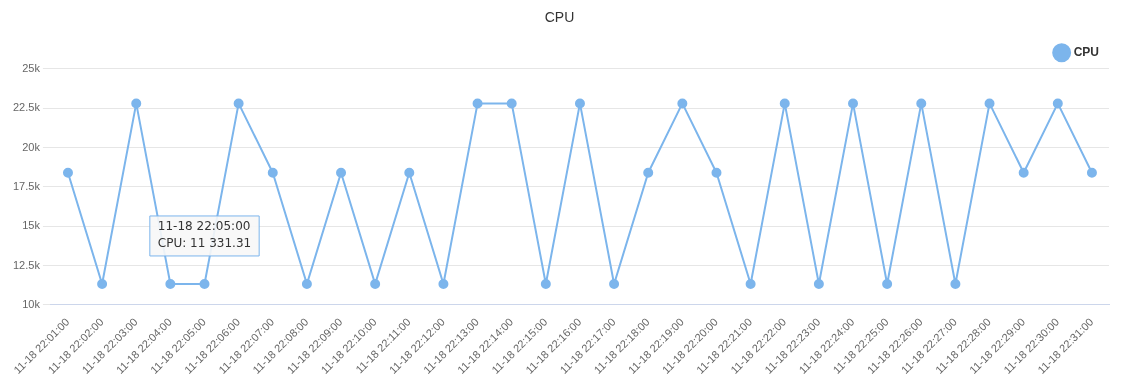  Describe the element at coordinates (31, 146) in the screenshot. I see `y-tick-label: 20k` at that location.